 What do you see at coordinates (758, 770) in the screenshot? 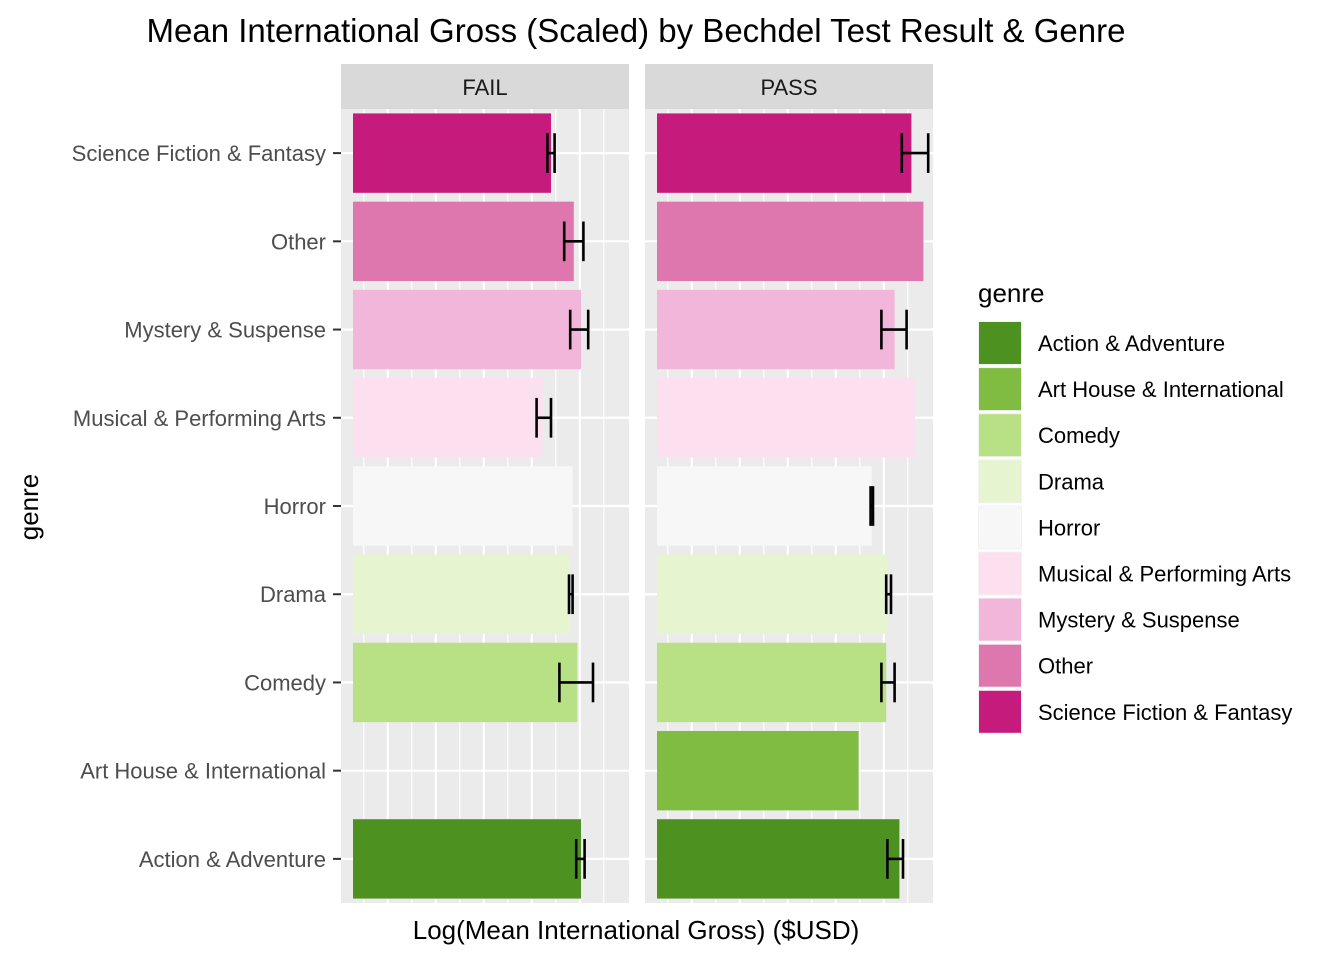
I see `bar-pass-art-house-international` at bounding box center [758, 770].